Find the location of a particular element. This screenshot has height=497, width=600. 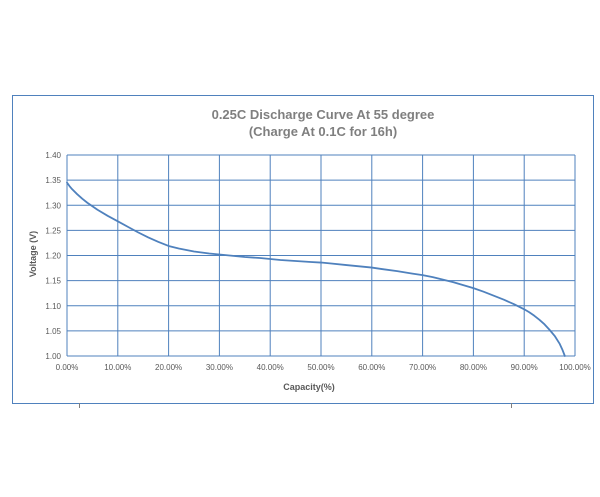

y-tick-label: 1.40 is located at coordinates (53, 155).